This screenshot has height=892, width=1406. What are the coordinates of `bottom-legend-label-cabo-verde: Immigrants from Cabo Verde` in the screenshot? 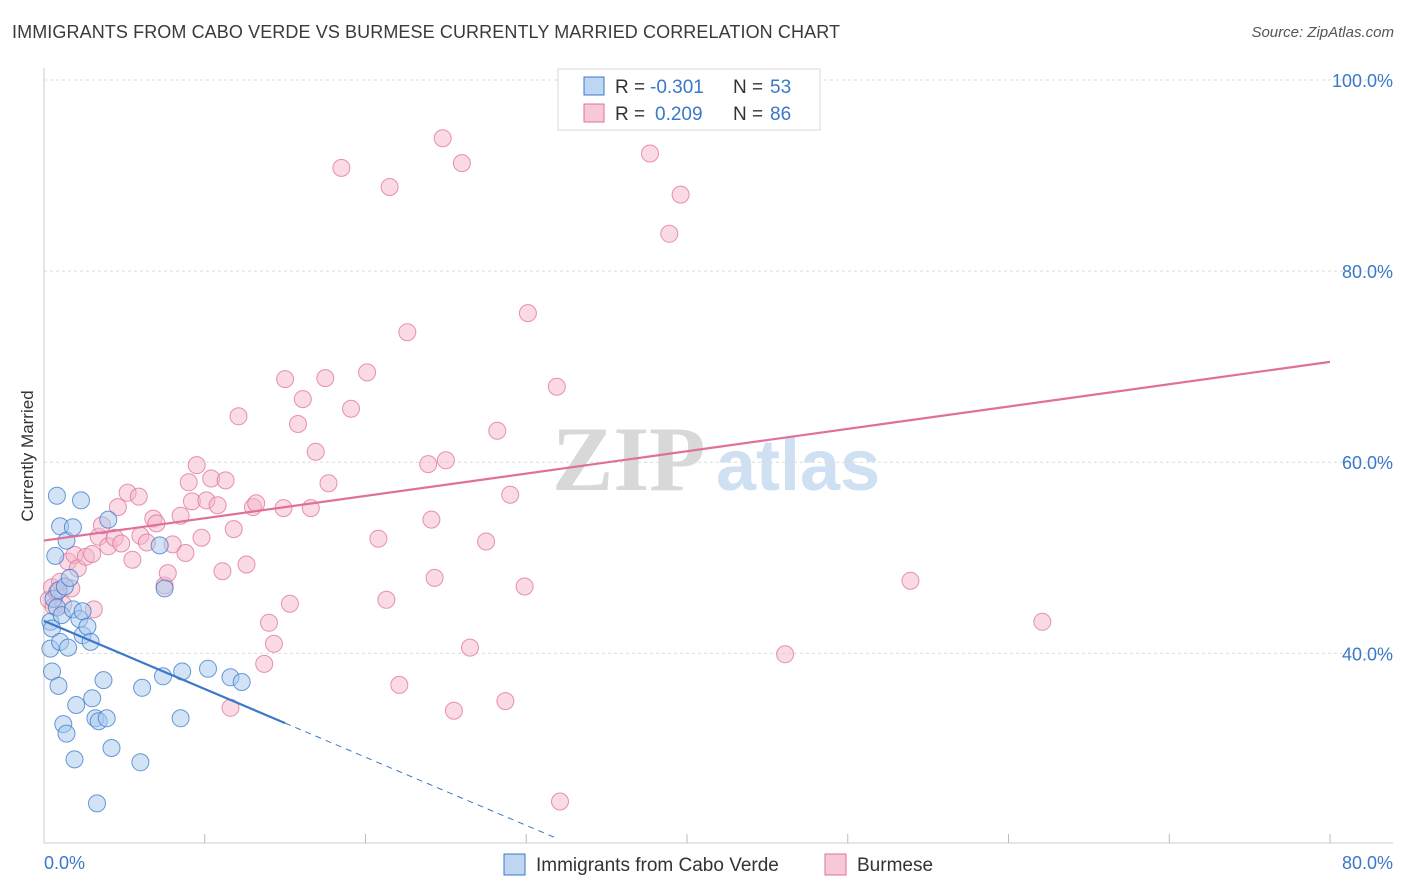 It's located at (657, 865).